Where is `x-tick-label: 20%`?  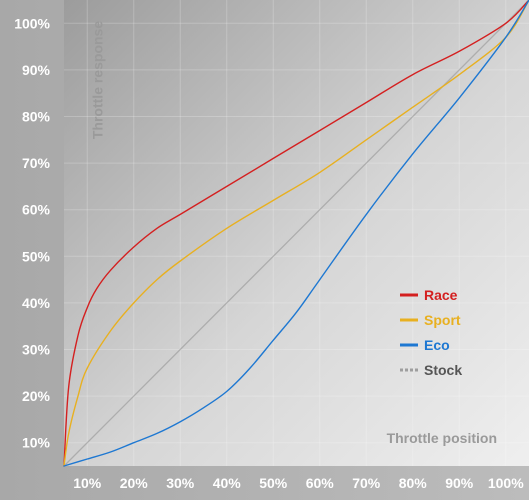
x-tick-label: 20% is located at coordinates (134, 483).